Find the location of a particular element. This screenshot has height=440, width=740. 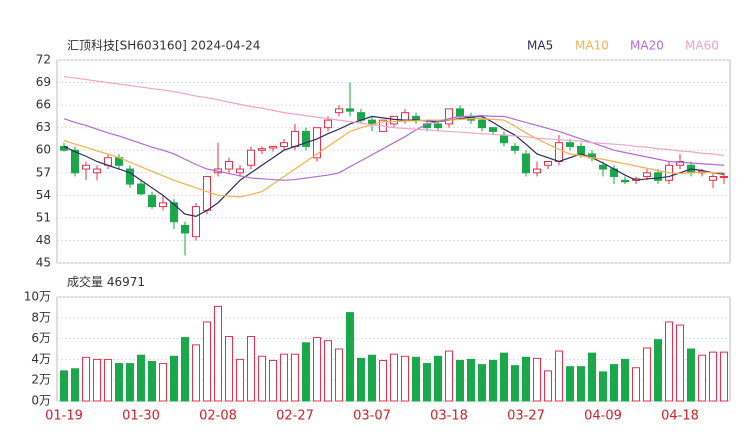

x-tick-label: 04-18 is located at coordinates (680, 416).